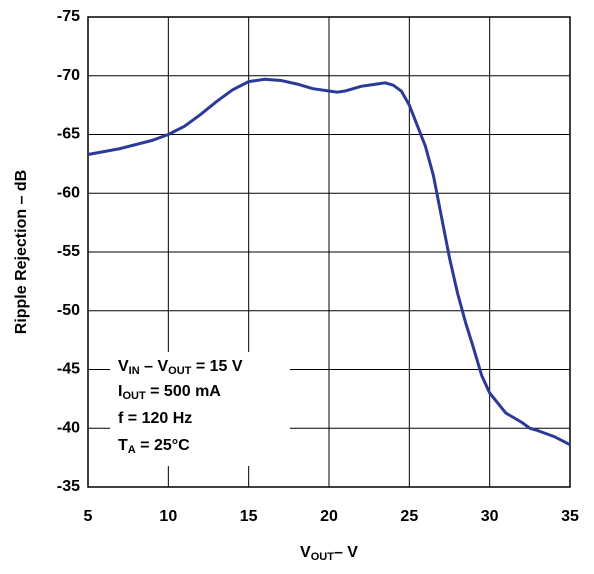 The image size is (594, 574). I want to click on y-tick-label: -45, so click(68, 369).